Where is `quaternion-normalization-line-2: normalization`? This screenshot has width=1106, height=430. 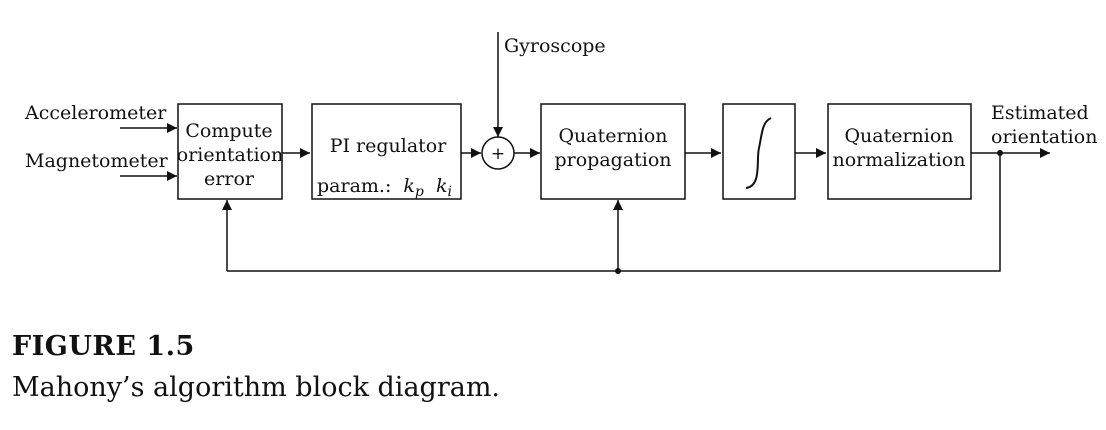 quaternion-normalization-line-2: normalization is located at coordinates (899, 160).